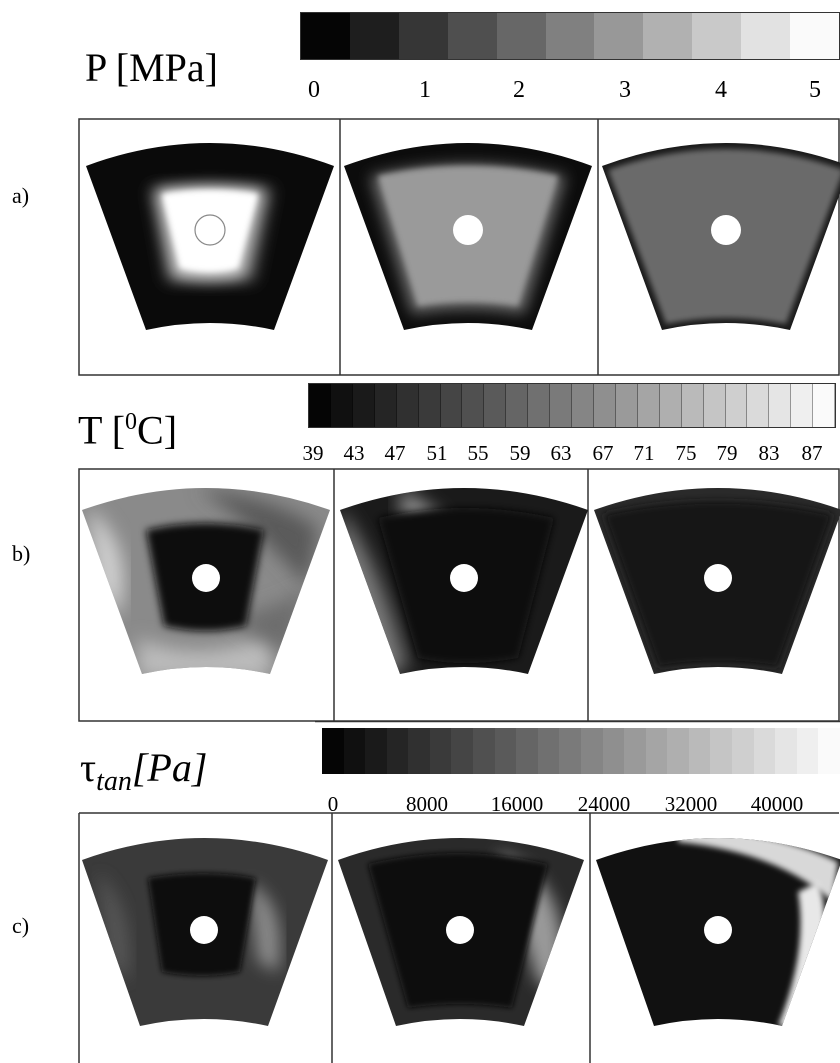 This screenshot has height=1063, width=840. Describe the element at coordinates (21, 553) in the screenshot. I see `row-label-b: b)` at that location.